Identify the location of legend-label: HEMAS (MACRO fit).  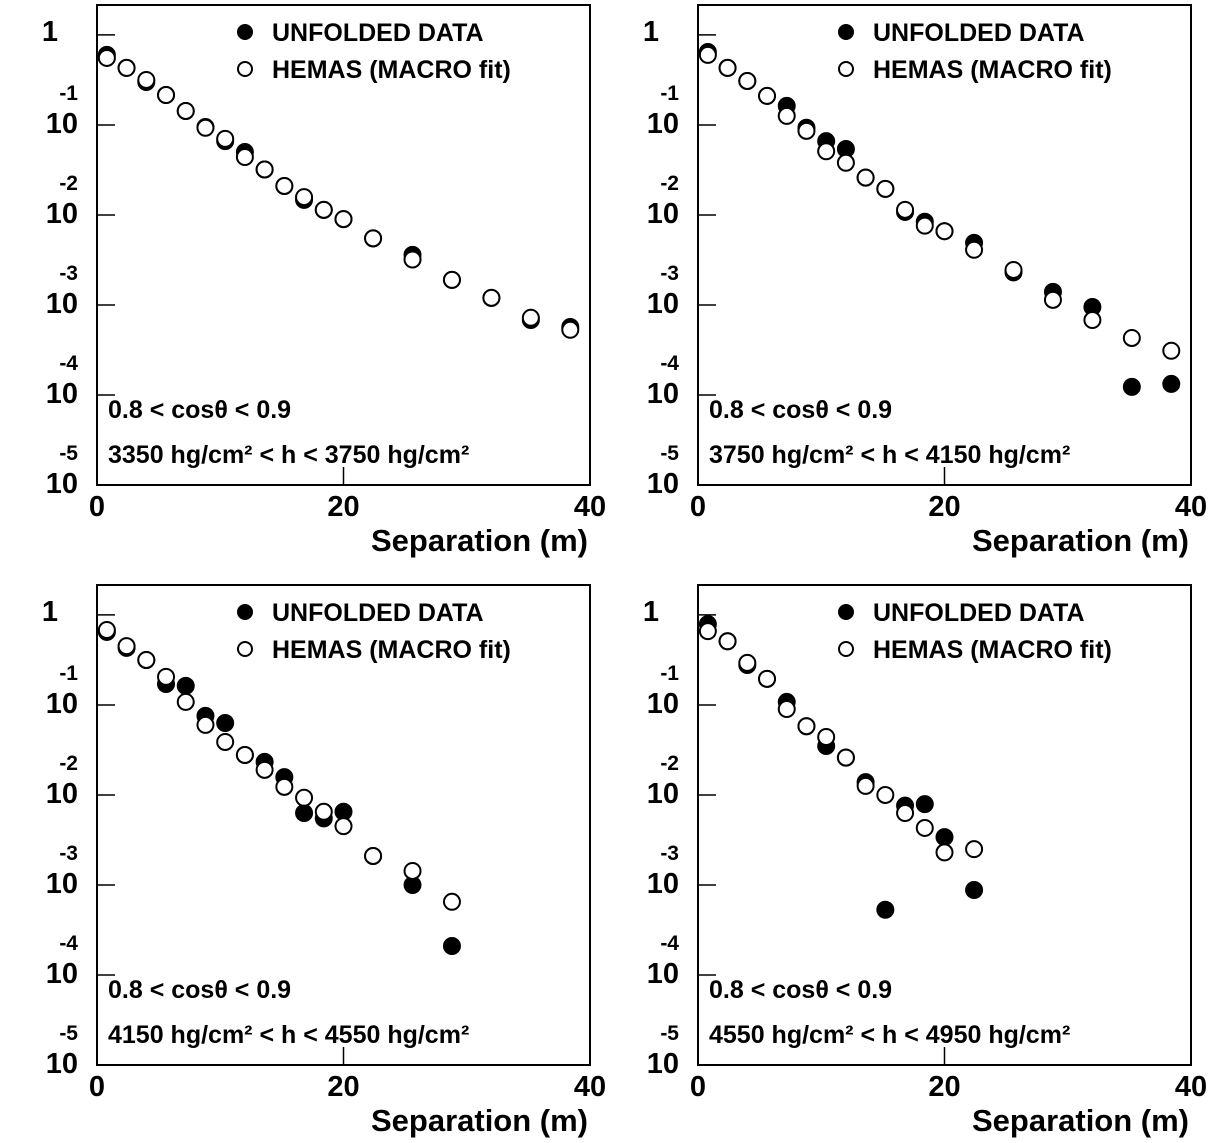
(992, 70).